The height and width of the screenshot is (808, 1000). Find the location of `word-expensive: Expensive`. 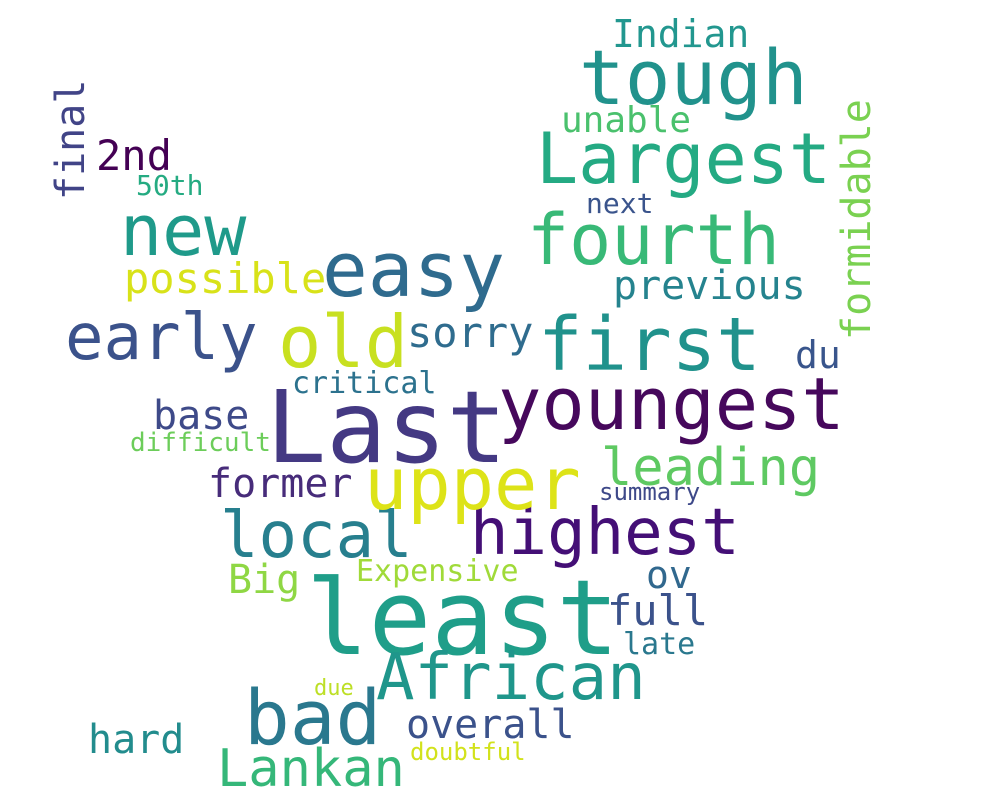

word-expensive: Expensive is located at coordinates (437, 571).